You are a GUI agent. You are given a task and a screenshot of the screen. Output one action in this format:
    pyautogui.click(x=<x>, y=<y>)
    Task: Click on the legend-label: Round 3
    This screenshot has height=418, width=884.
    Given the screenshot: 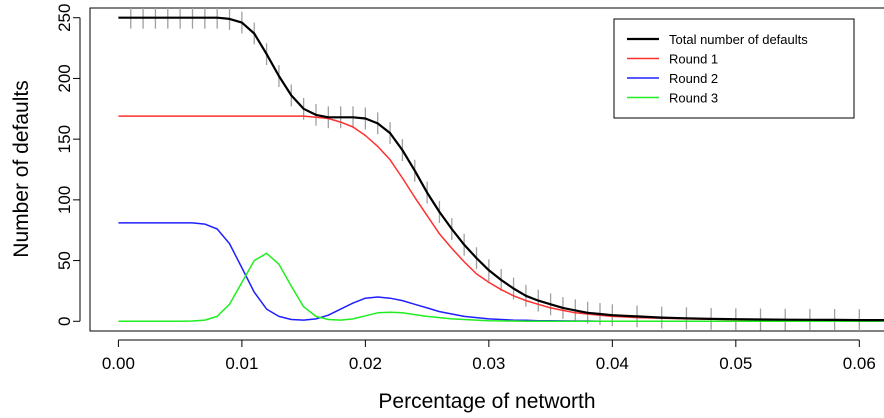 What is the action you would take?
    pyautogui.click(x=693, y=98)
    